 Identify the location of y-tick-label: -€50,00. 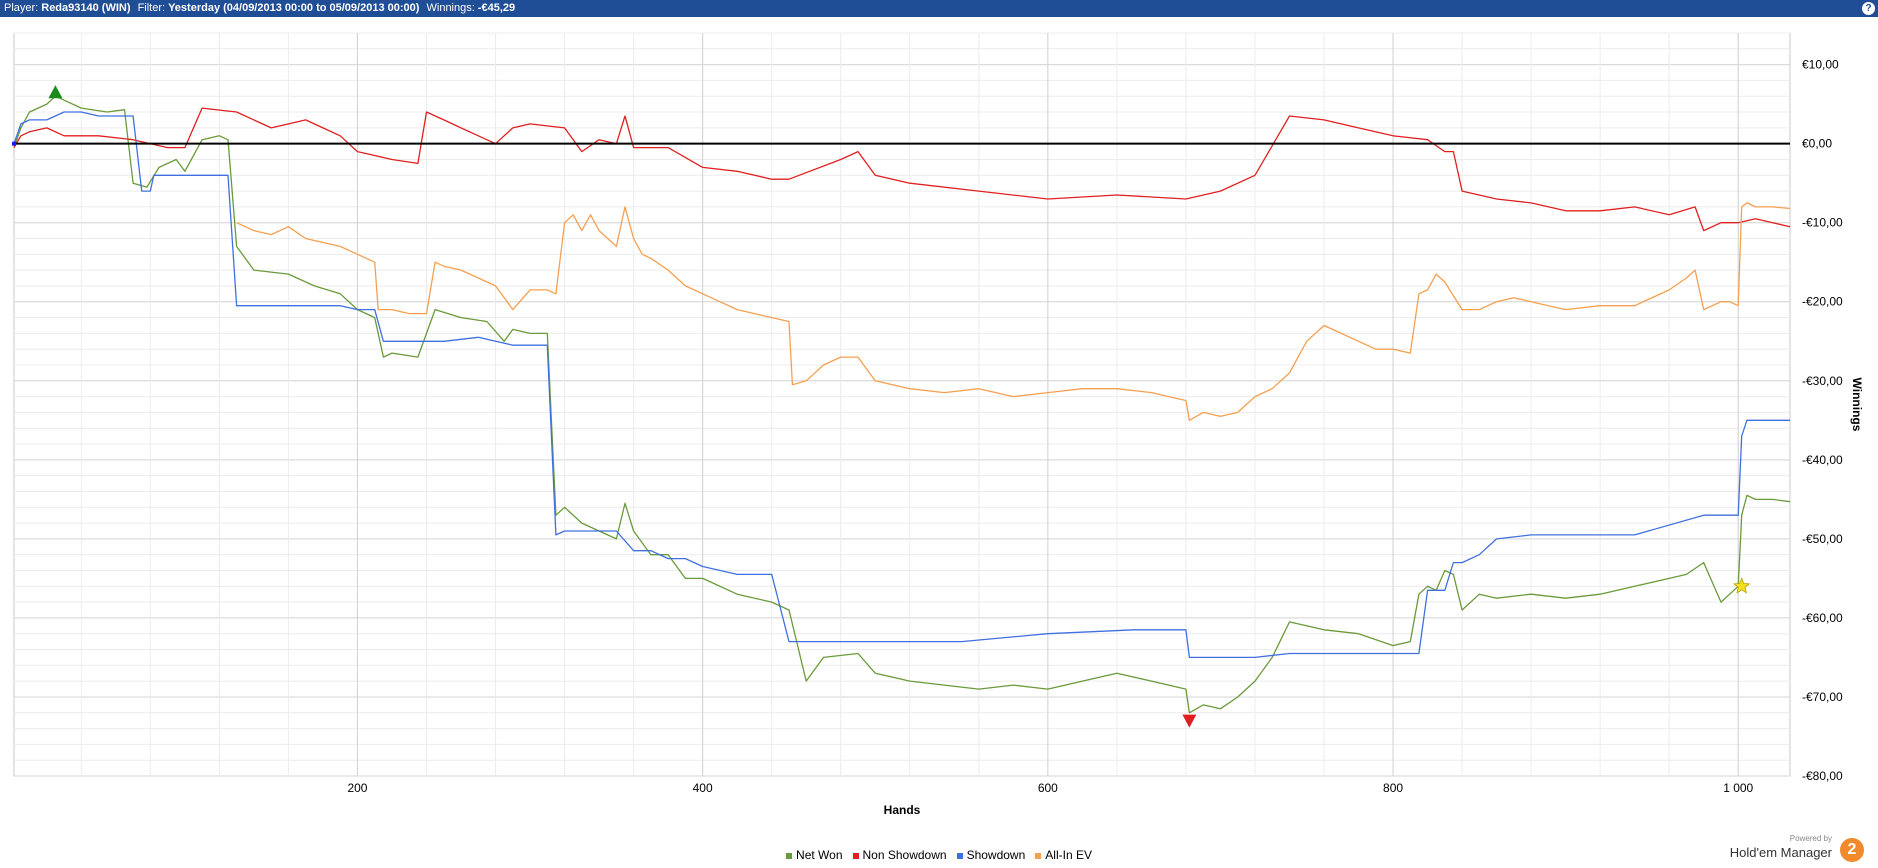
(1822, 539).